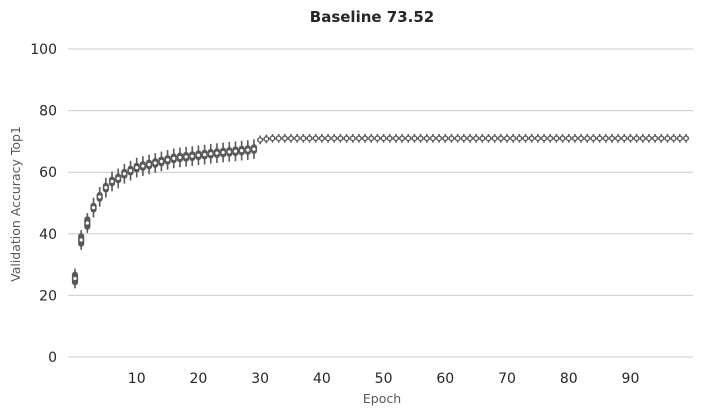 Image resolution: width=702 pixels, height=415 pixels. Describe the element at coordinates (569, 379) in the screenshot. I see `x-tick-label: 80` at that location.